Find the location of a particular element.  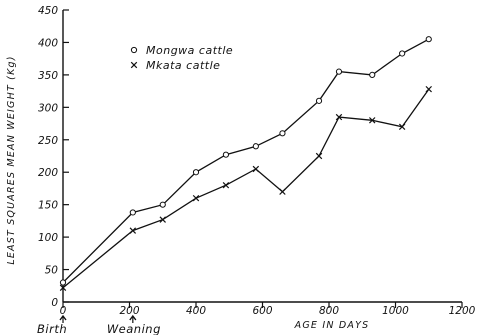

x-ticks: 0 200 400 600 800 1000 1200 is located at coordinates (268, 309).